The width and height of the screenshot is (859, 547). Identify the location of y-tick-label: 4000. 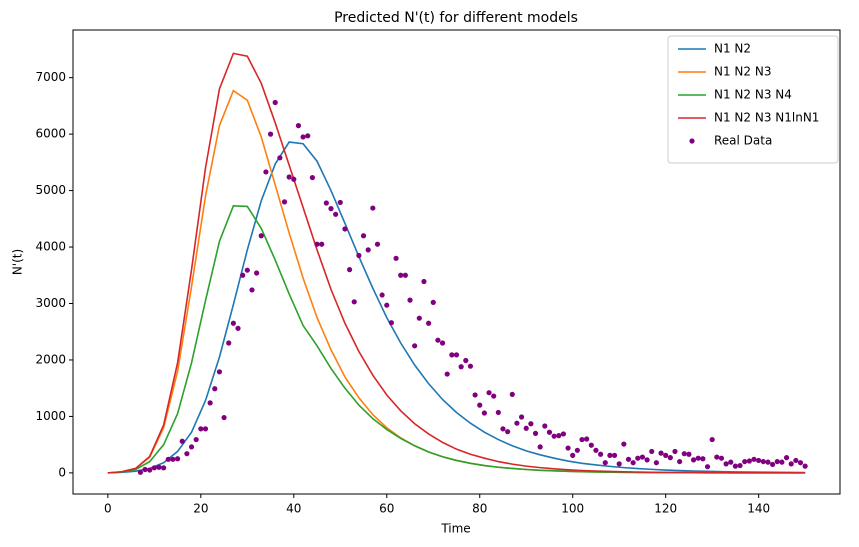
(50, 247).